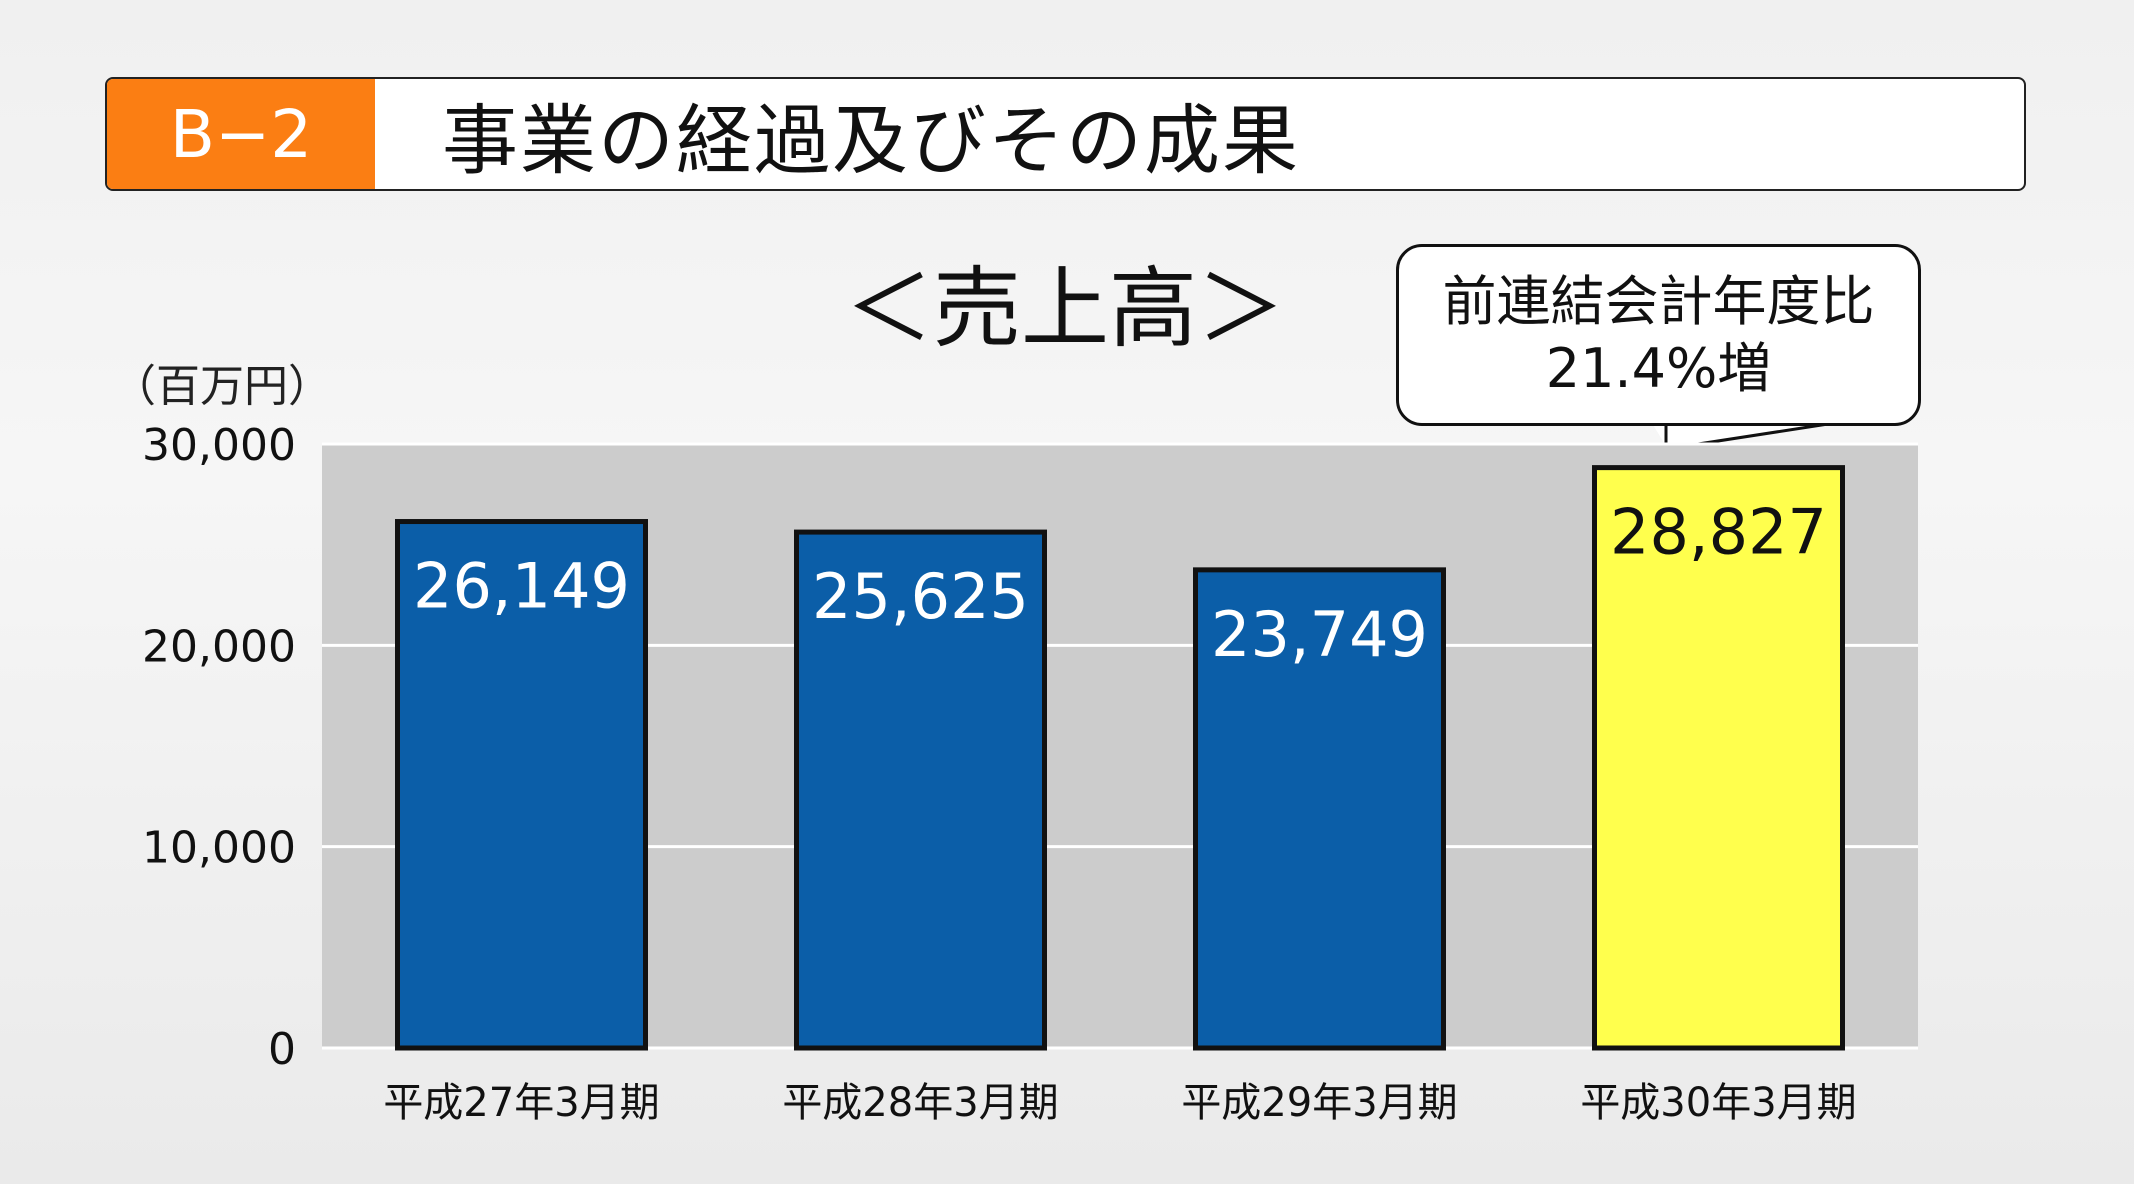 This screenshot has width=2134, height=1184. Describe the element at coordinates (1319, 1103) in the screenshot. I see `x-tick-label: 平成29年3月期` at that location.